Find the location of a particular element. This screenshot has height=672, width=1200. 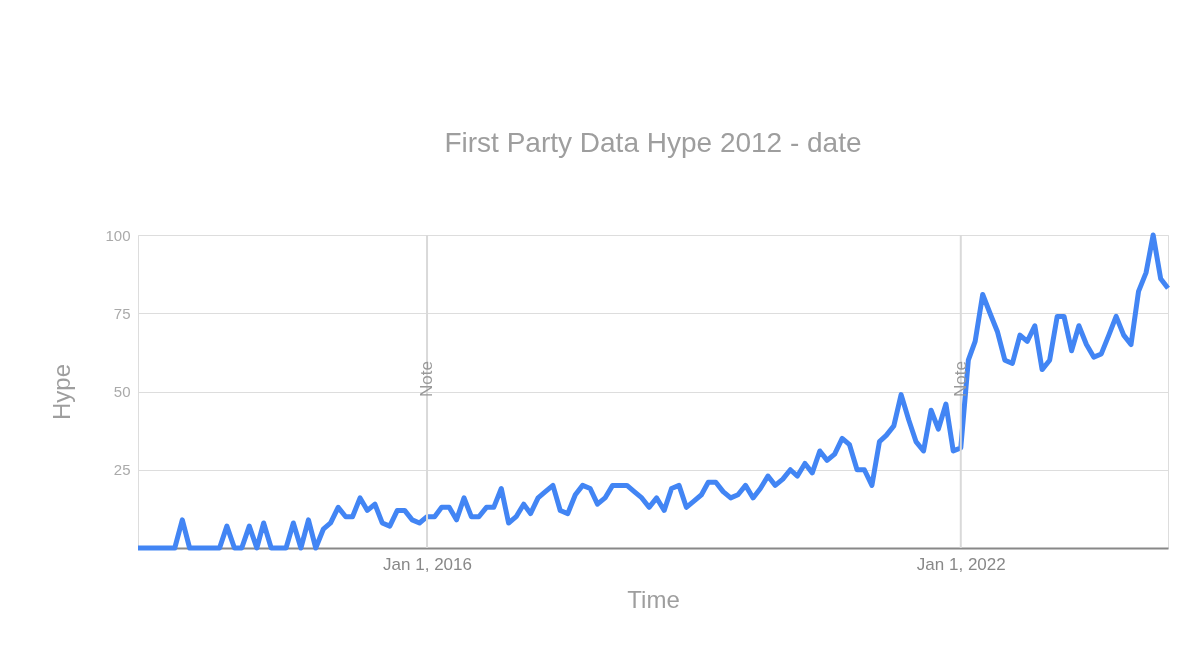

y-tick-label: 100 is located at coordinates (118, 235).